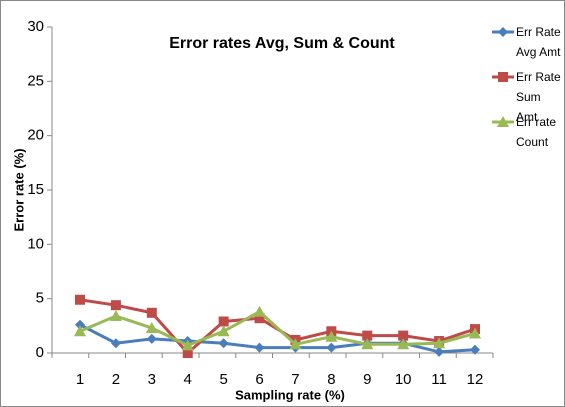 The image size is (565, 407). Describe the element at coordinates (538, 97) in the screenshot. I see `legend-label: Err Rate Sum Amt` at that location.